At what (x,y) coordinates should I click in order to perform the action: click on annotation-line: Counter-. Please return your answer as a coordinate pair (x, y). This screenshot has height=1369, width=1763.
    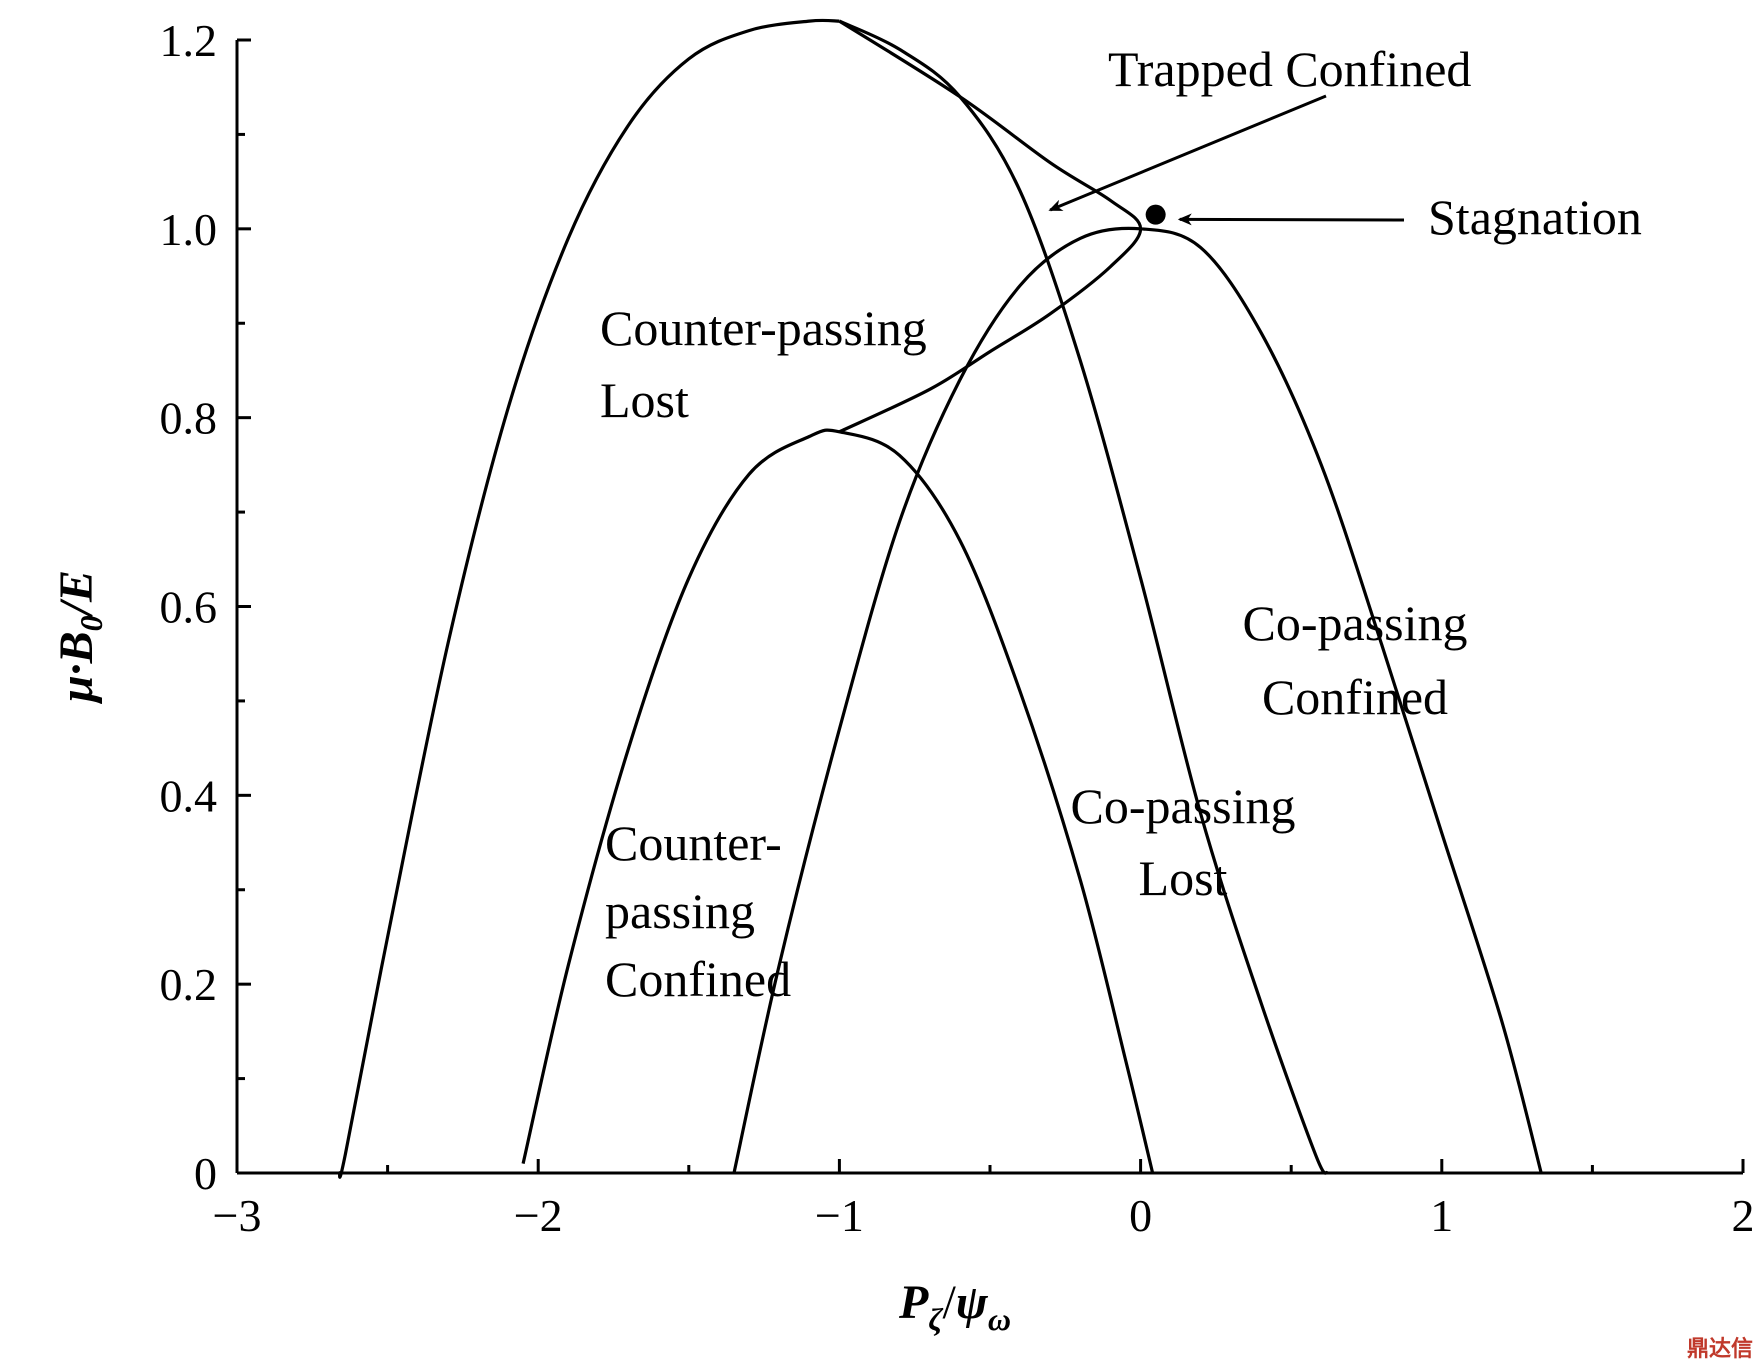
    Looking at the image, I should click on (693, 843).